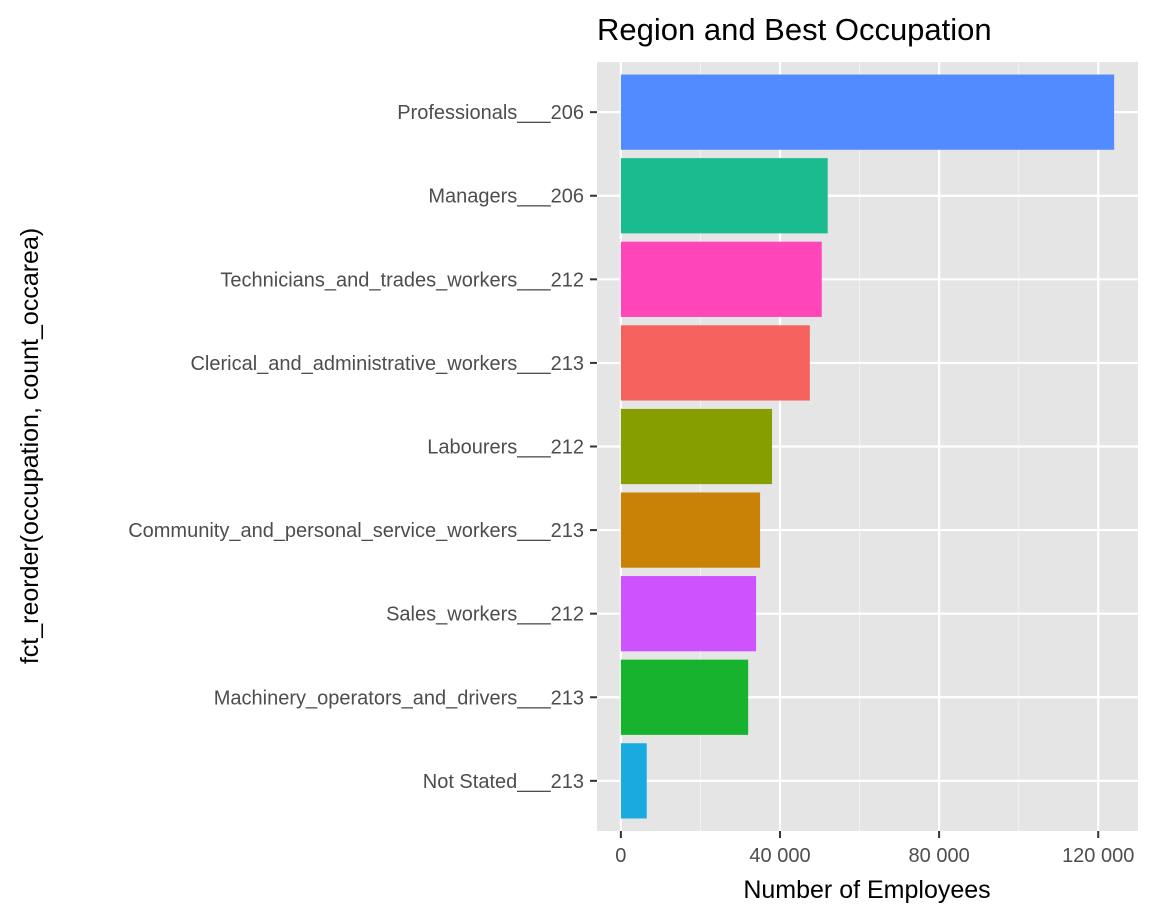  Describe the element at coordinates (490, 113) in the screenshot. I see `y-tick-label: Professionals___206` at that location.